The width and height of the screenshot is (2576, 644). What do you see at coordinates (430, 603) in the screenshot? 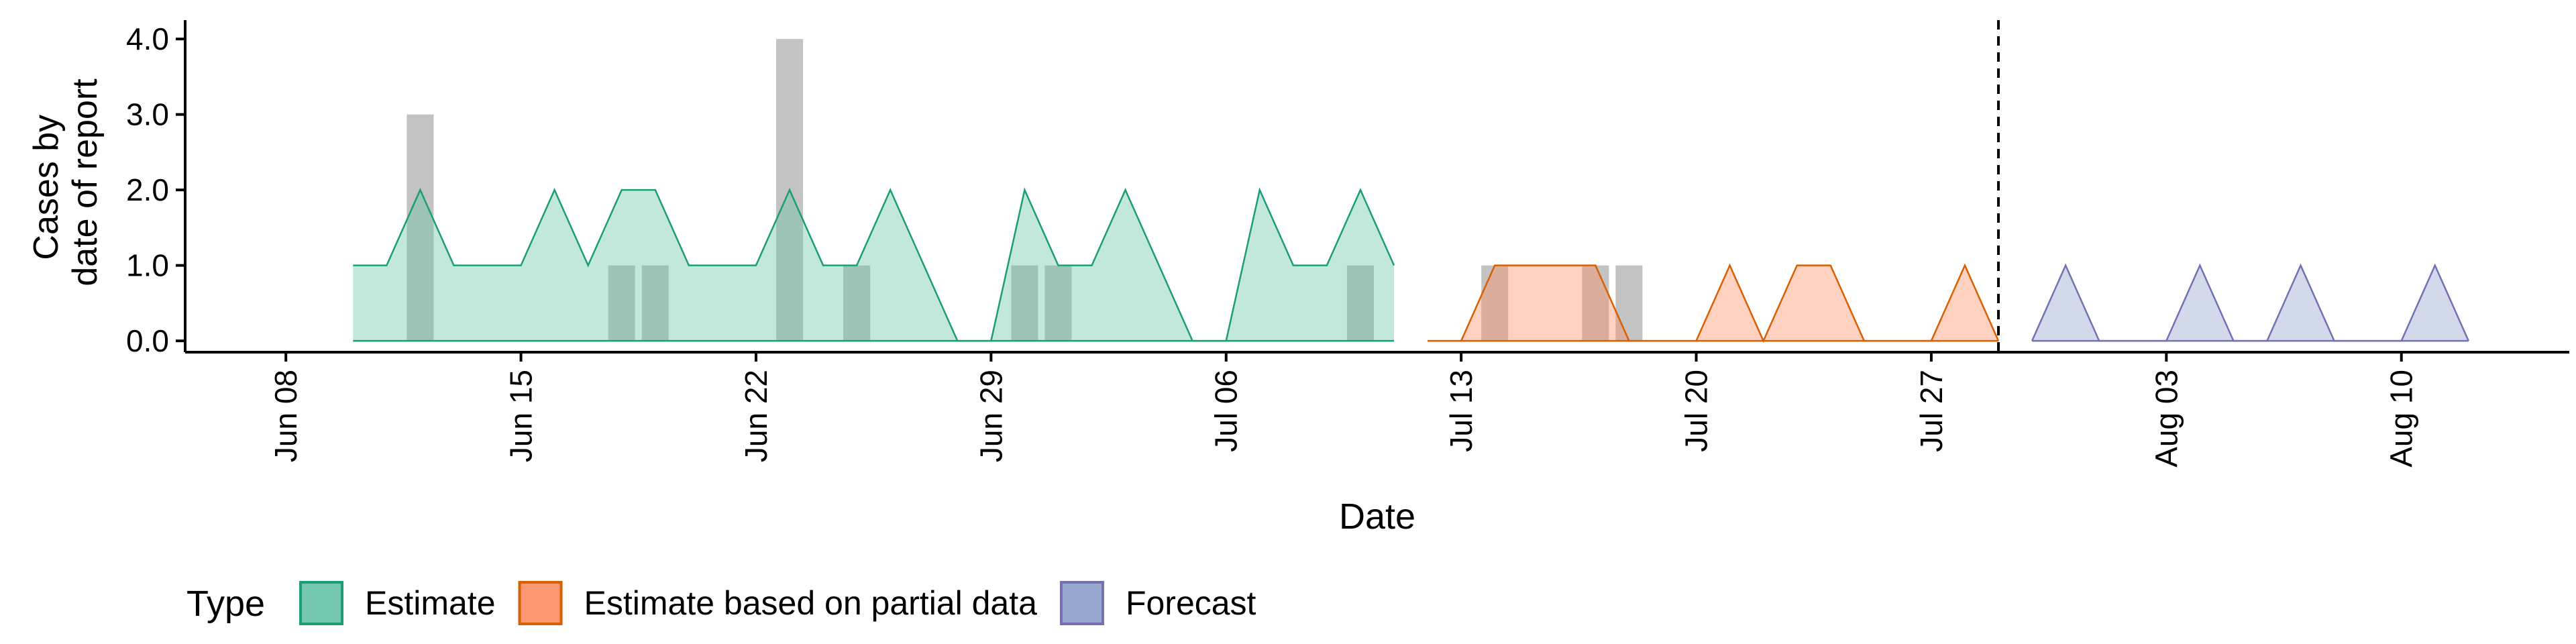
I see `legend-label: Estimate` at bounding box center [430, 603].